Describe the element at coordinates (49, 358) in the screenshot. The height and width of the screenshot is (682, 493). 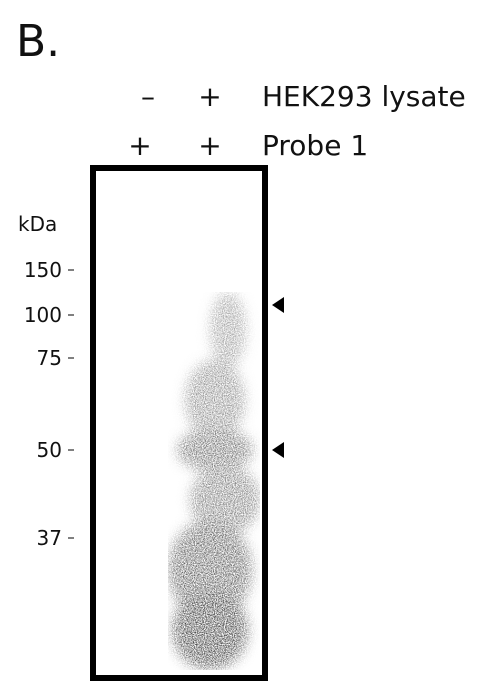
I see `marker-label: 75` at that location.